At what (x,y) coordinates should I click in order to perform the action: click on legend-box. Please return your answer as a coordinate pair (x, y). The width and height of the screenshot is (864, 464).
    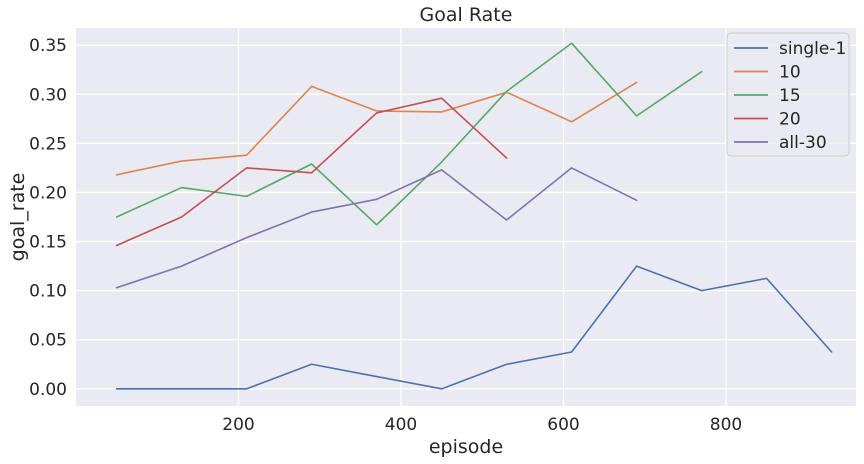
    Looking at the image, I should click on (788, 94).